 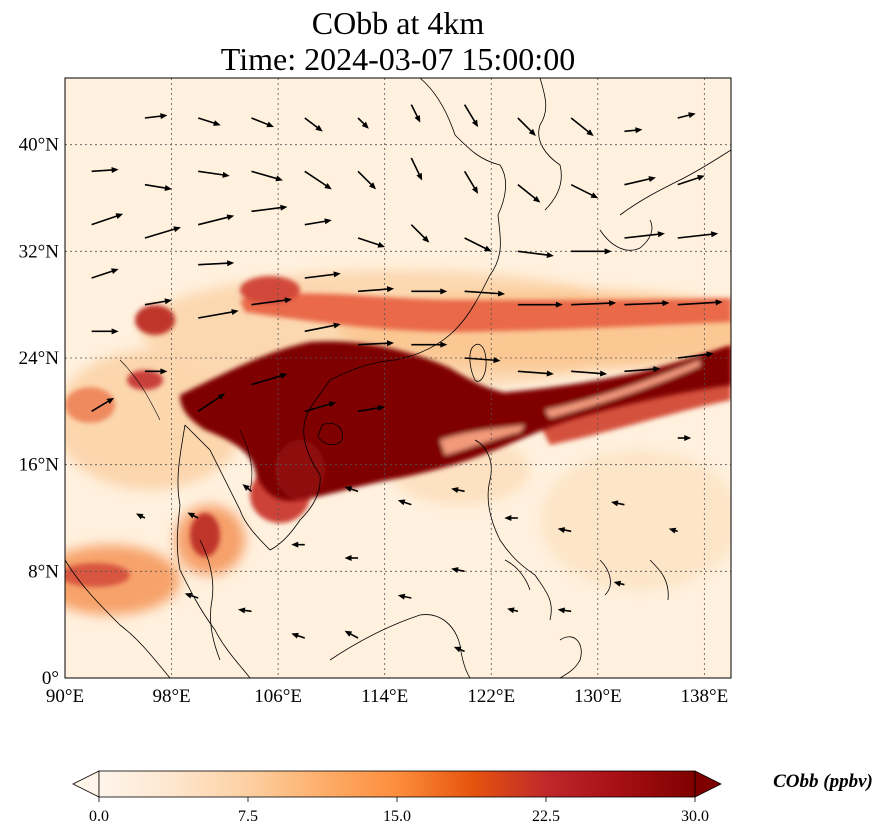 What do you see at coordinates (398, 23) in the screenshot?
I see `map-title-line1: CObb at 4km` at bounding box center [398, 23].